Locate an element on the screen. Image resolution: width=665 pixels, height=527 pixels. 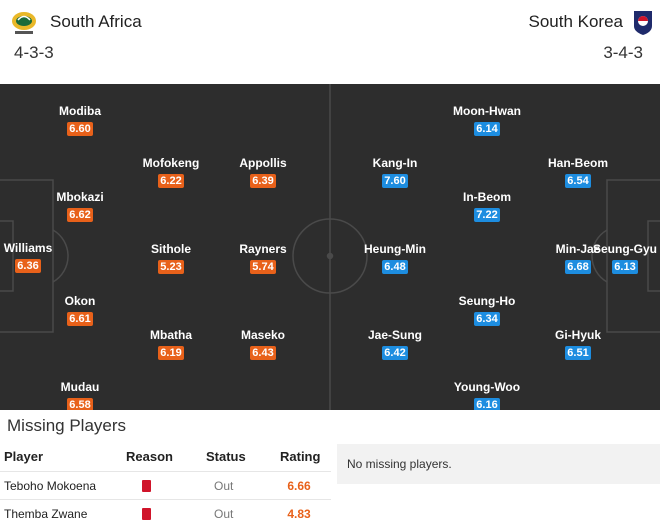
header-rating: Rating is located at coordinates (300, 456).